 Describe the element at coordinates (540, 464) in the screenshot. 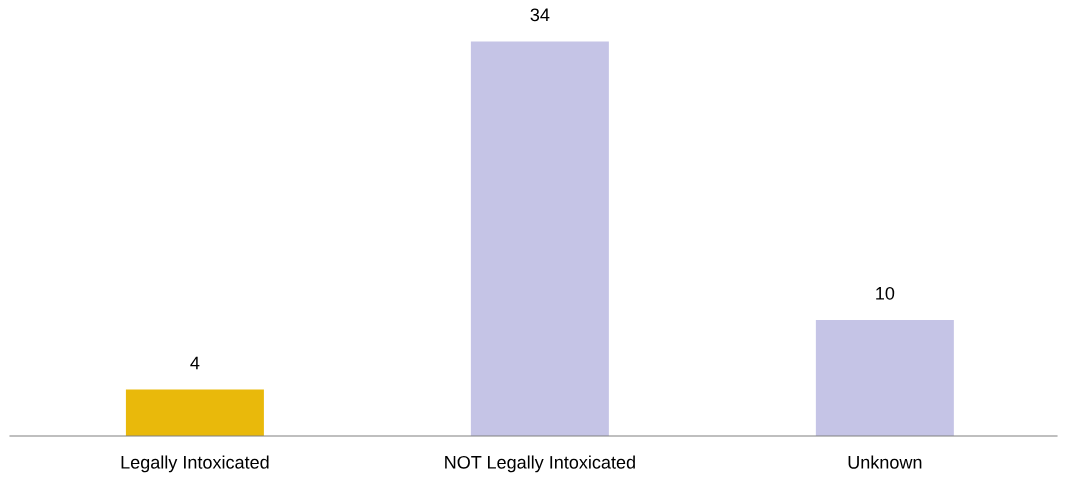

I see `x-tick-label: NOT Legally Intoxicated` at that location.